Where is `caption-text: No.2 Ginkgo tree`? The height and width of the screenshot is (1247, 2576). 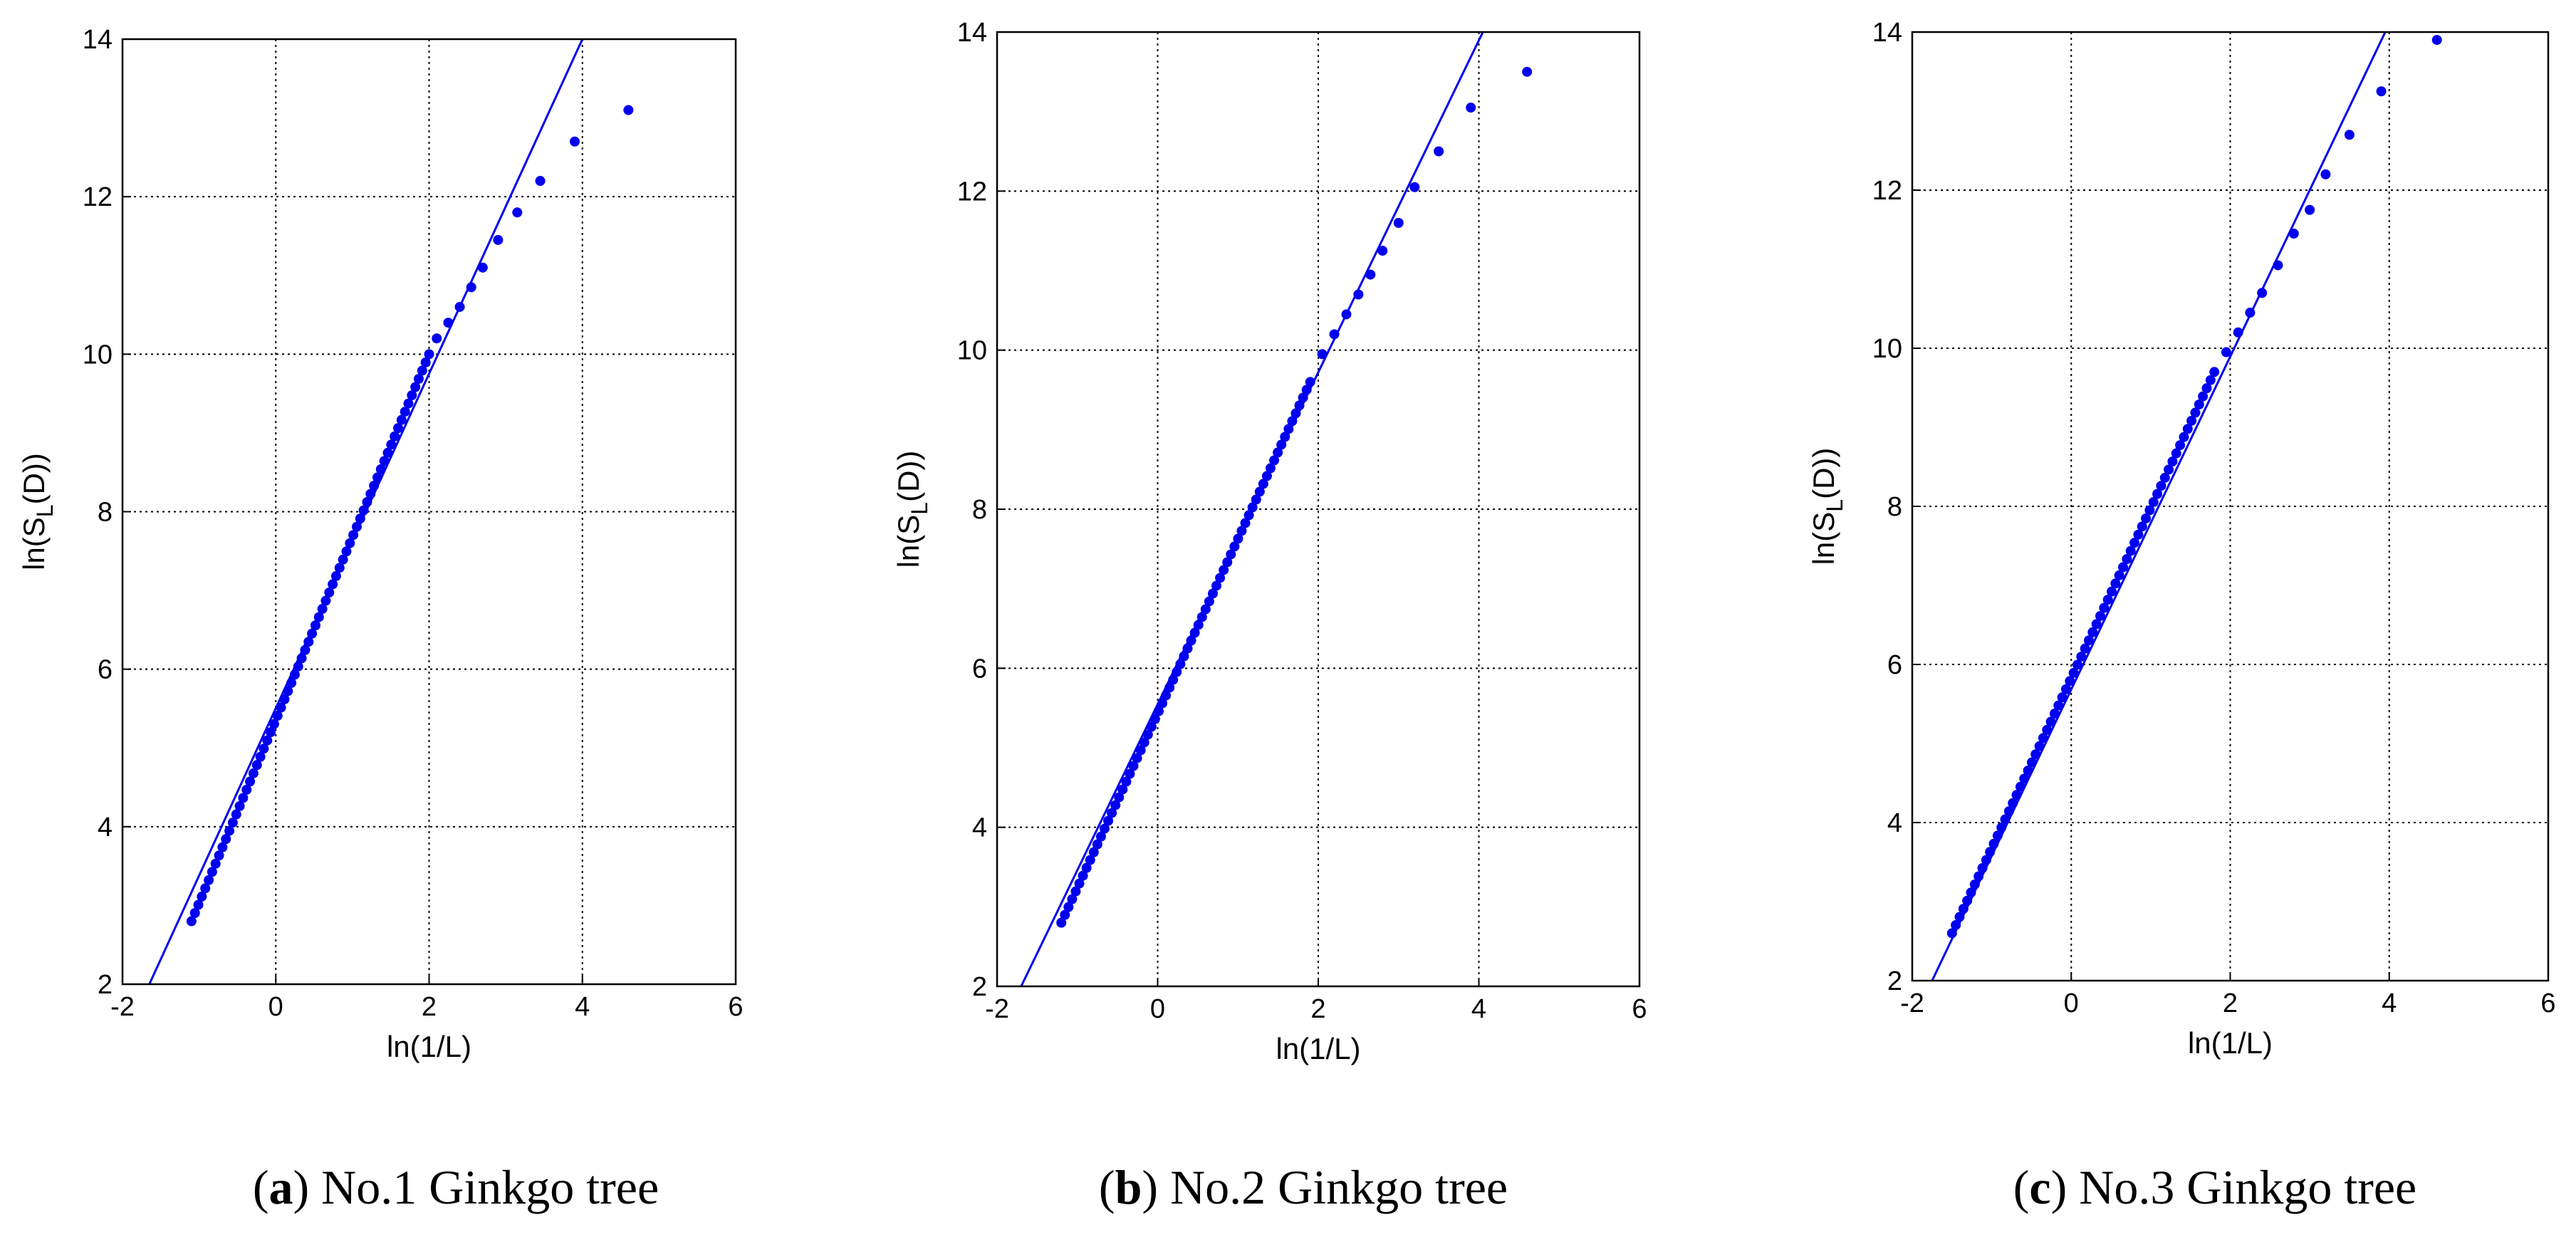
caption-text: No.2 Ginkgo tree is located at coordinates (1339, 1187).